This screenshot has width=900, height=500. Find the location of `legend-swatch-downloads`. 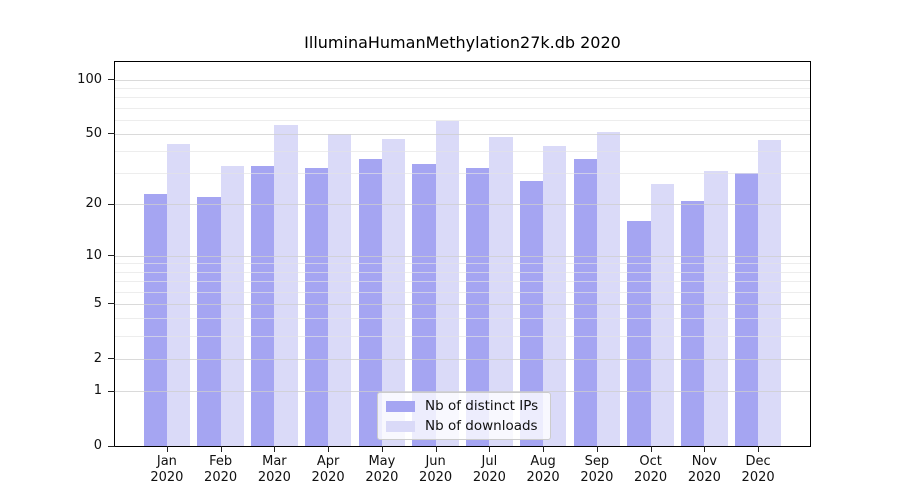

legend-swatch-downloads is located at coordinates (400, 426).